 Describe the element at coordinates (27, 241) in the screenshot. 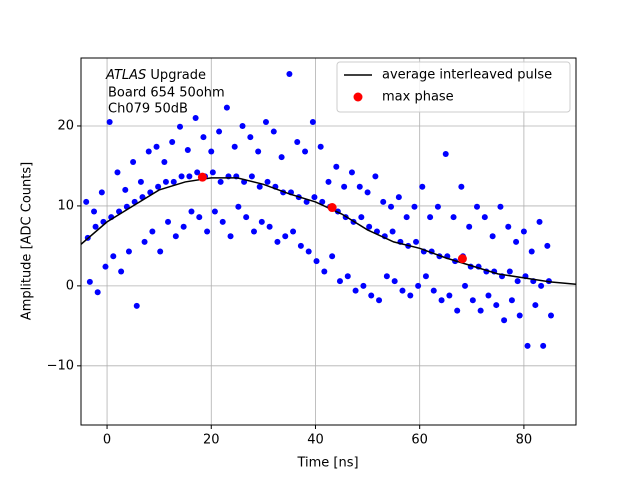

I see `y-axis-label: Amplitude [ADC Counts]` at that location.